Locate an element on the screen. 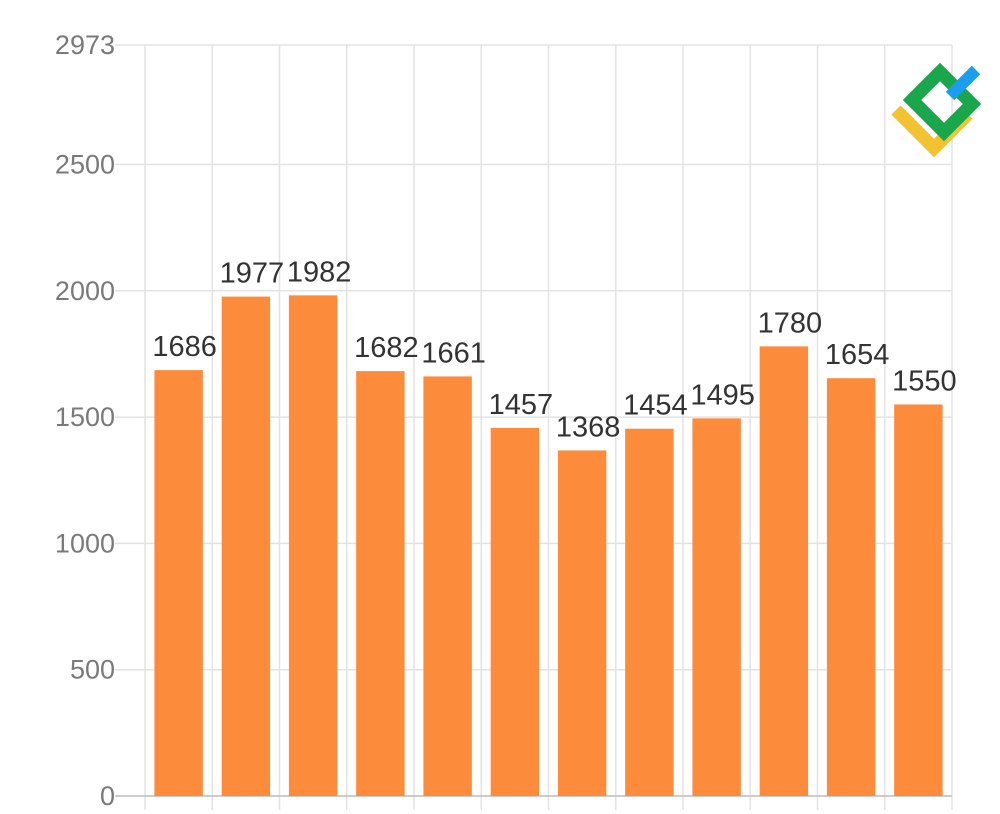 This screenshot has width=1000, height=814. y-tick-label: 1000 is located at coordinates (85, 543).